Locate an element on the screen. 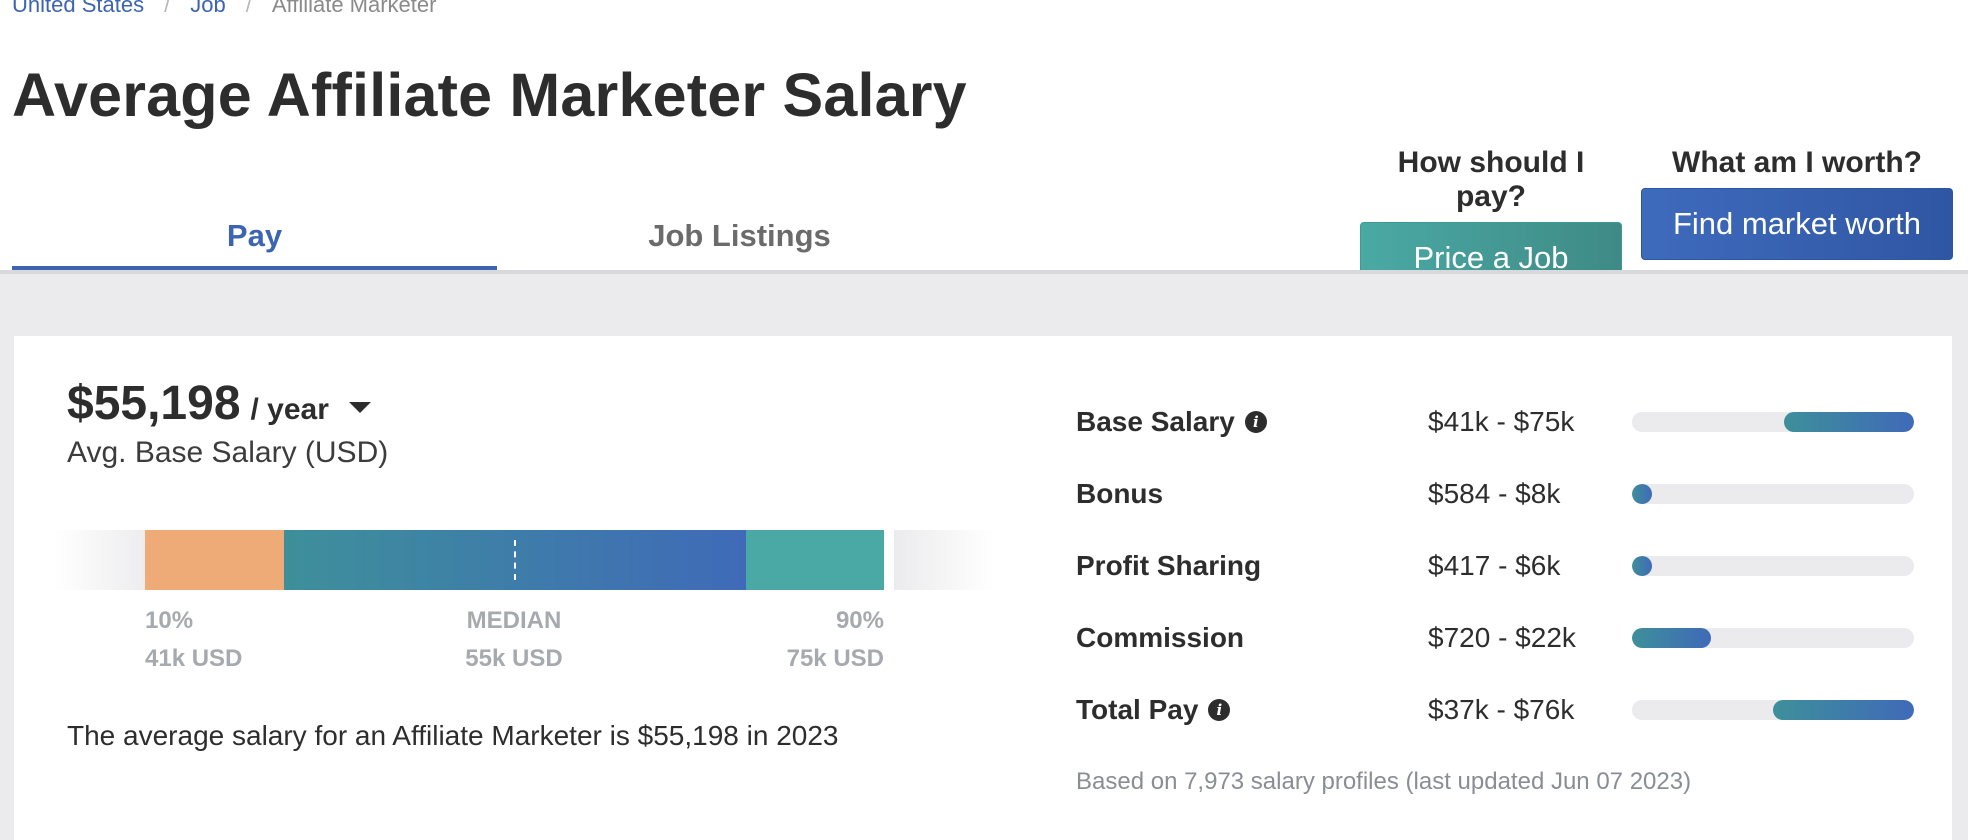 Image resolution: width=1968 pixels, height=840 pixels. range-labels: 10% 41k USD MEDIAN 55k USD 90% 75k USD is located at coordinates (524, 637).